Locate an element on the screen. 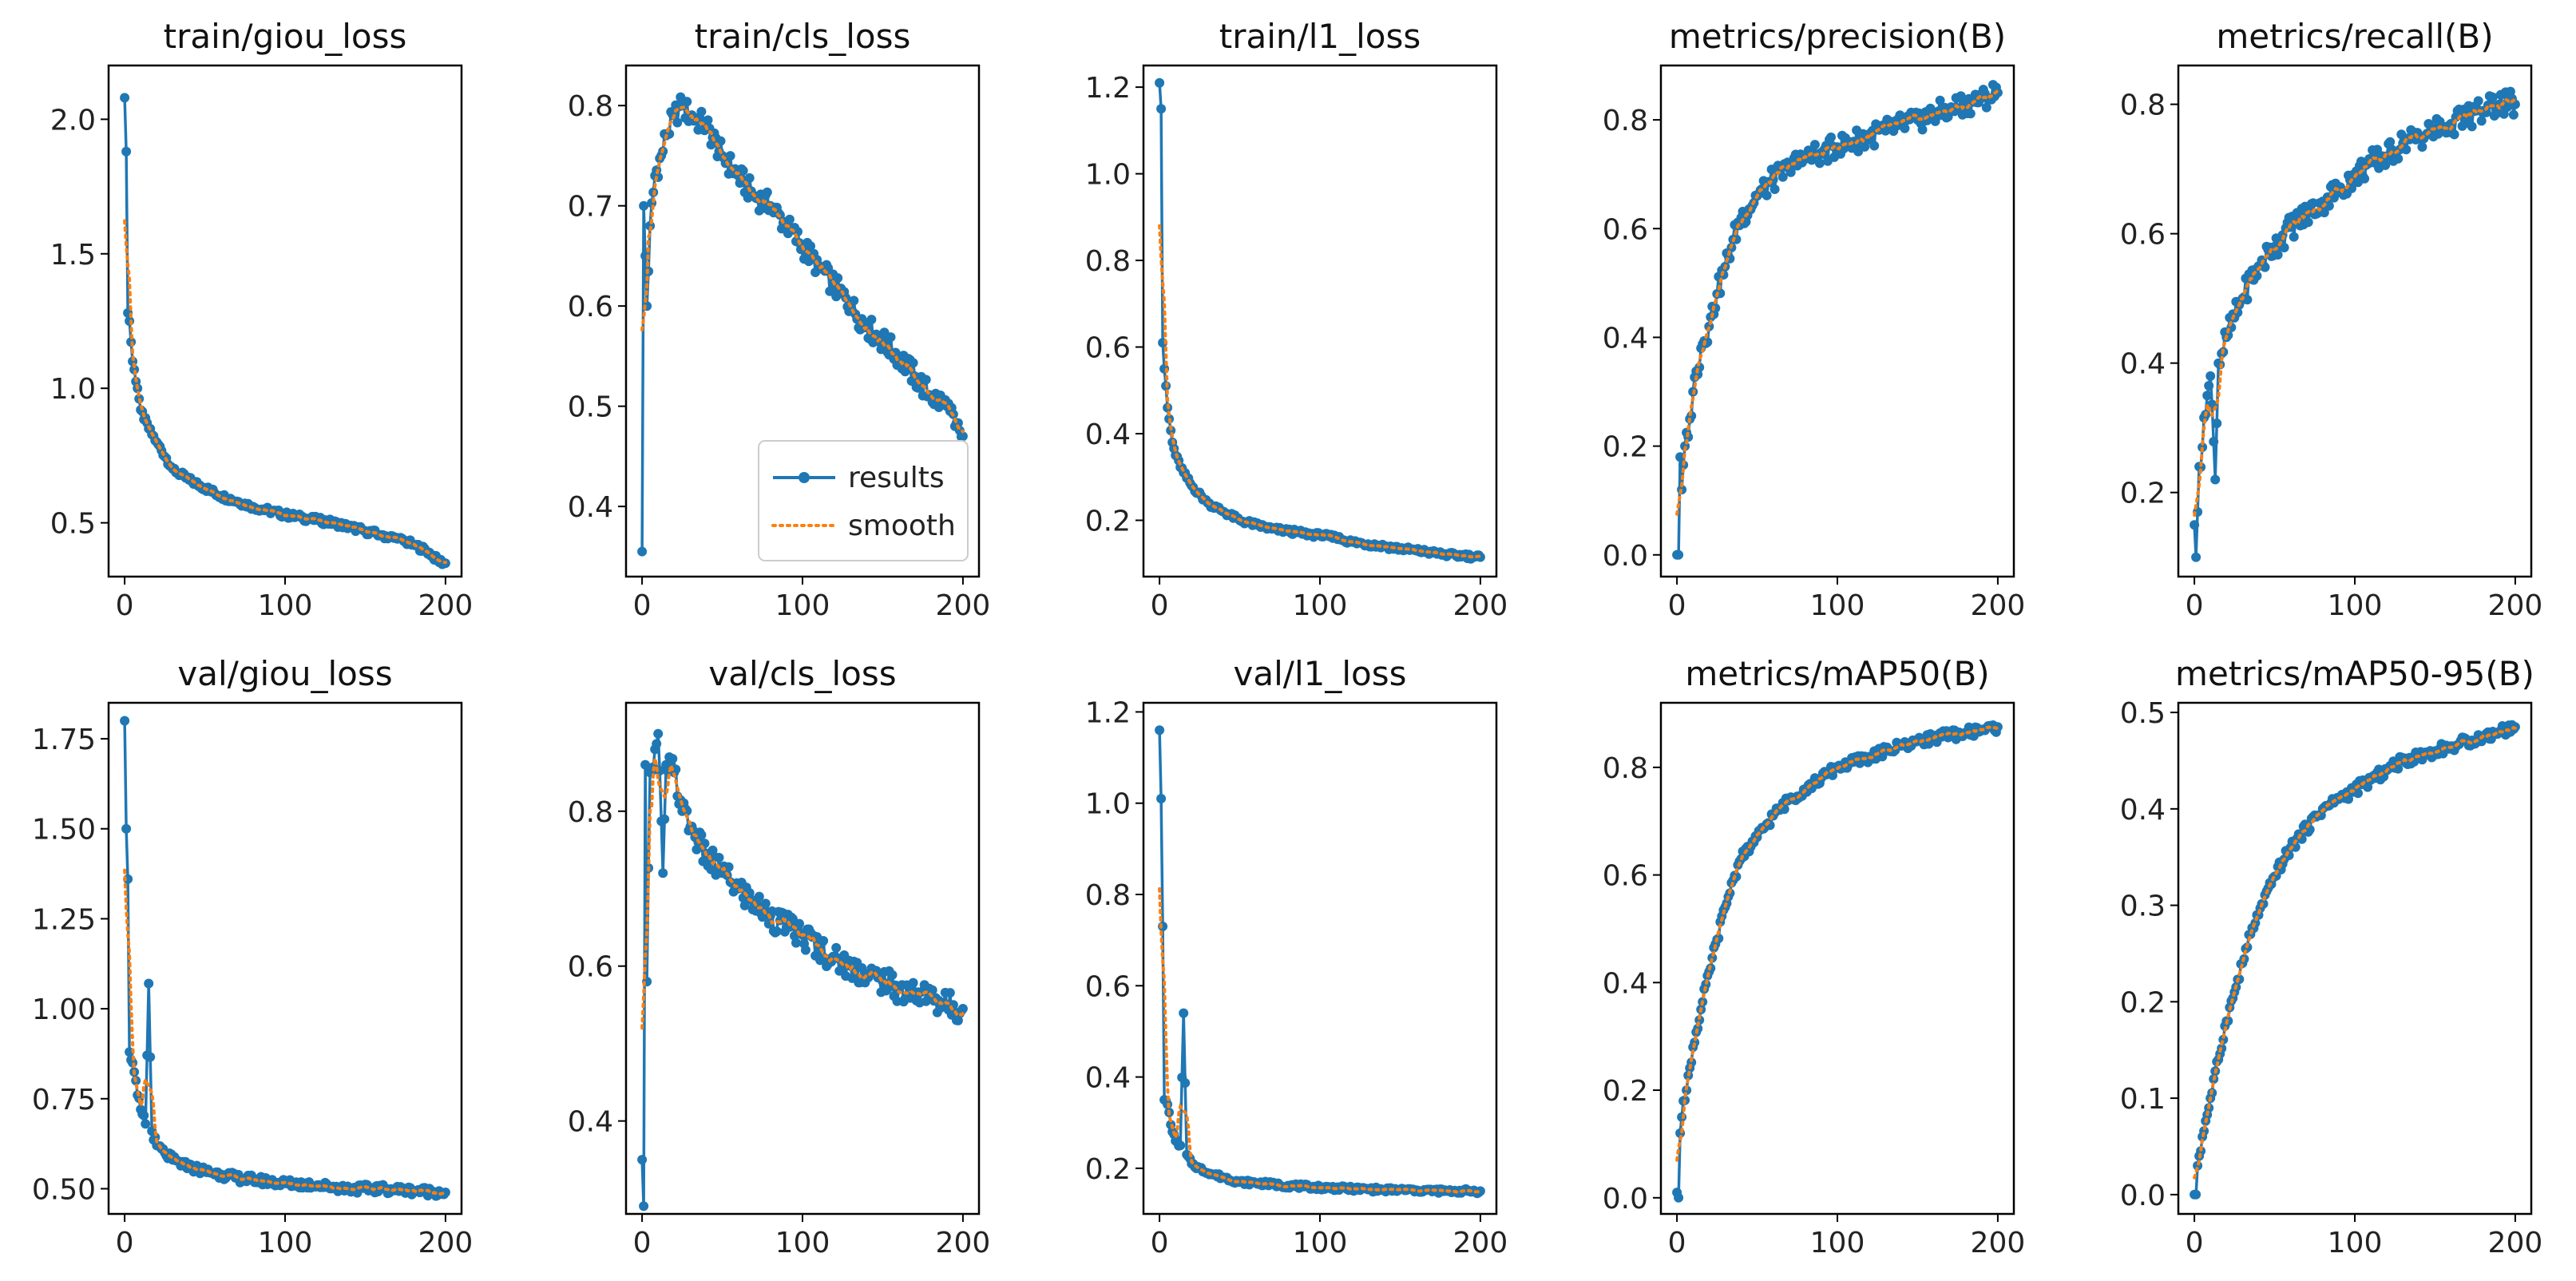 This screenshot has width=2576, height=1281. y-tick-label: 0.0 is located at coordinates (2143, 1196).